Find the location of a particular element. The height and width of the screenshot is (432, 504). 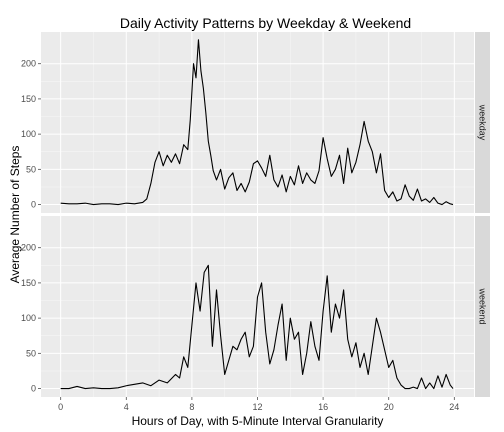

x-tick-label: 8 is located at coordinates (191, 407).